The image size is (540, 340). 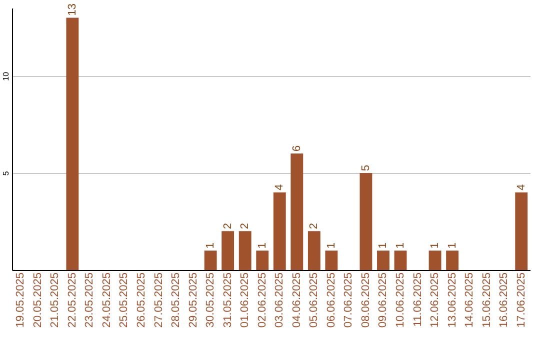 What do you see at coordinates (296, 148) in the screenshot?
I see `data-label: 6` at bounding box center [296, 148].